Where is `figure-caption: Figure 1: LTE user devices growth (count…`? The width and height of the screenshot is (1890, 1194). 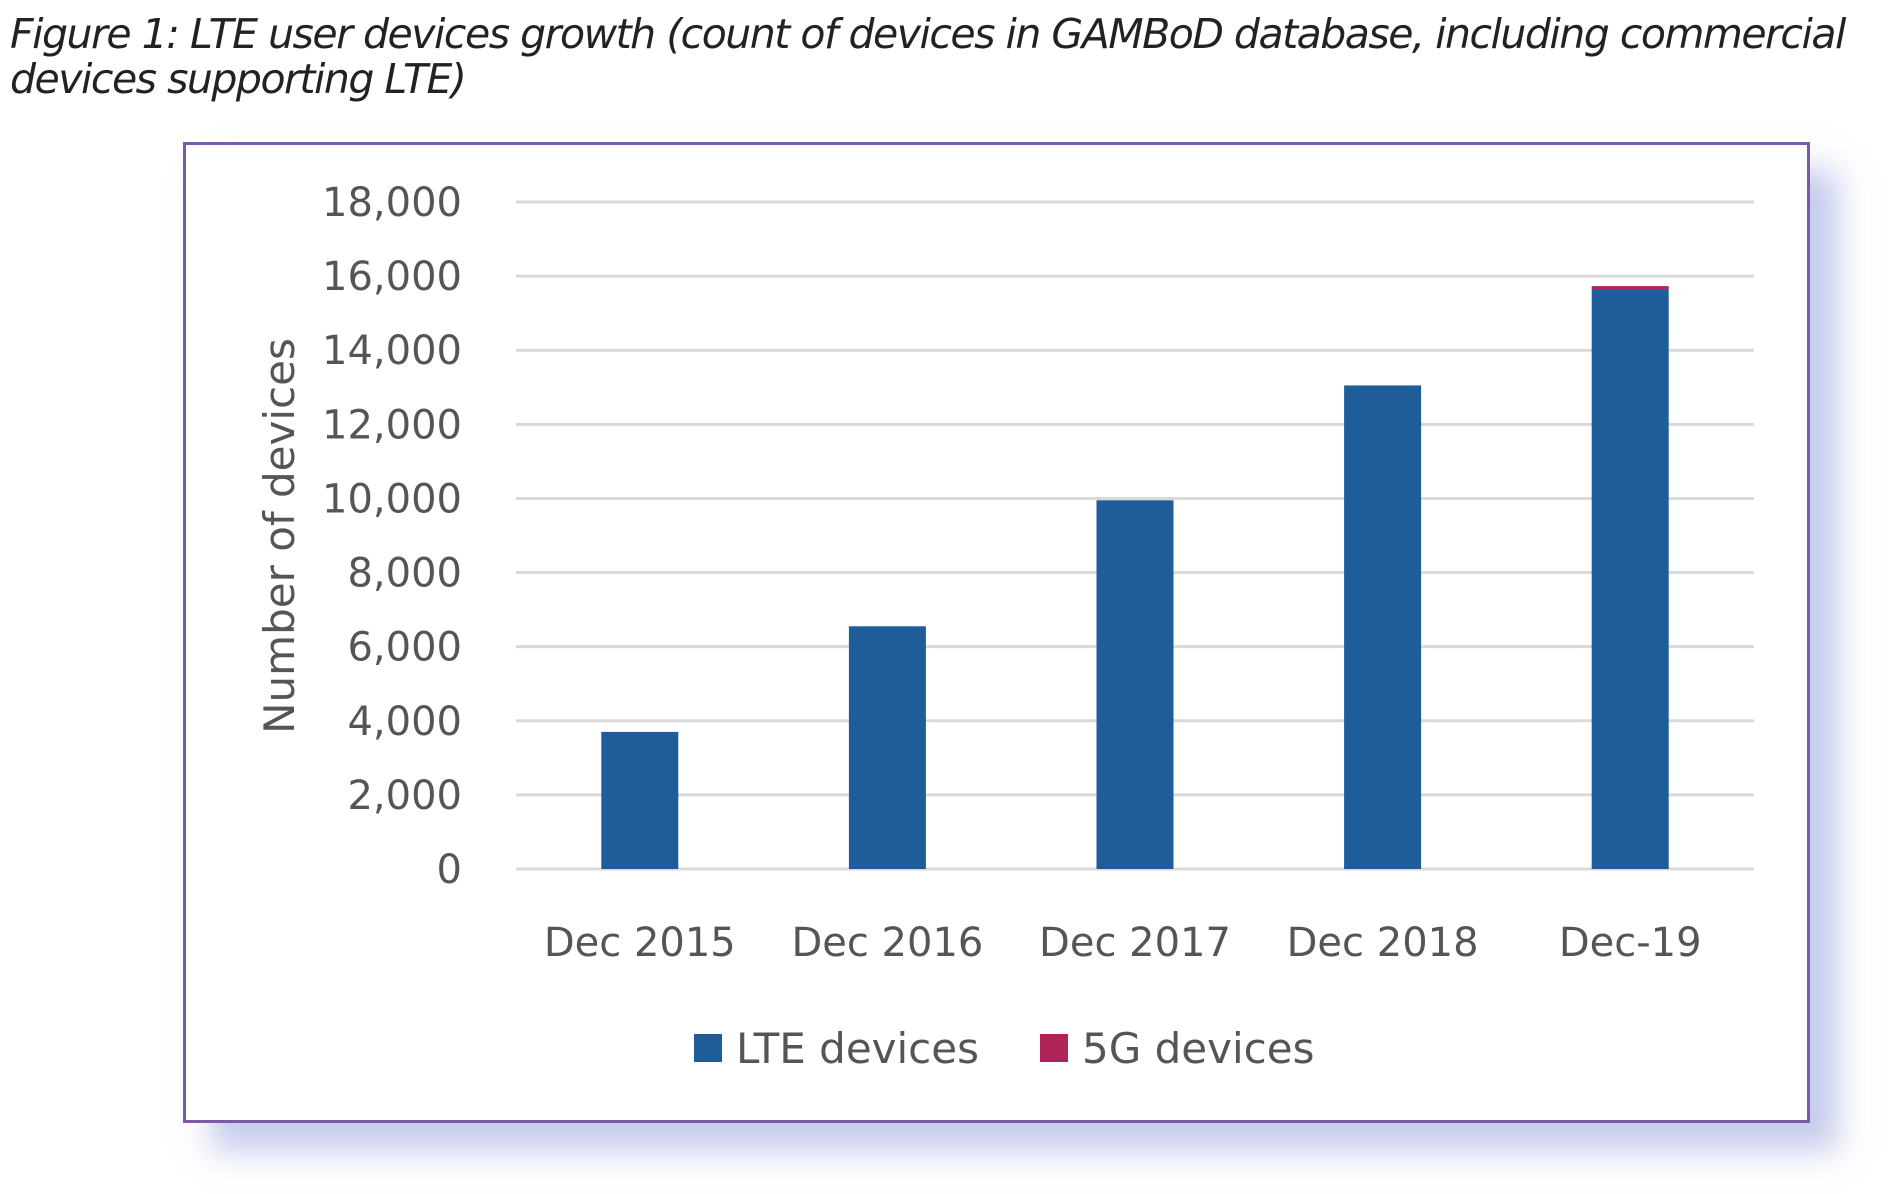
figure-caption: Figure 1: LTE user devices growth (count… is located at coordinates (928, 56).